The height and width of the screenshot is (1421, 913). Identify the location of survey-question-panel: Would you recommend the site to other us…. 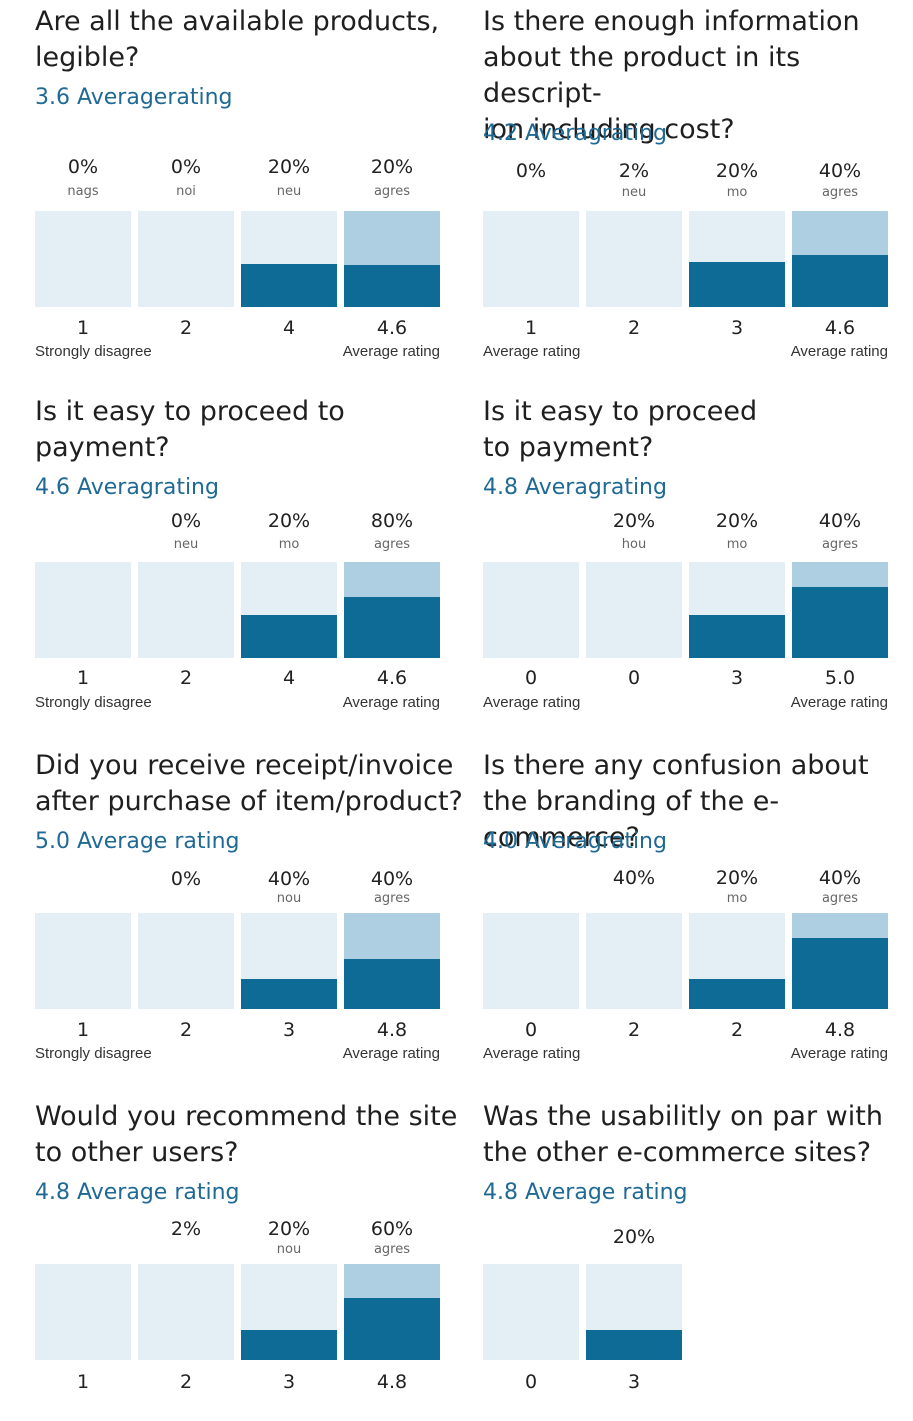
(255, 1260).